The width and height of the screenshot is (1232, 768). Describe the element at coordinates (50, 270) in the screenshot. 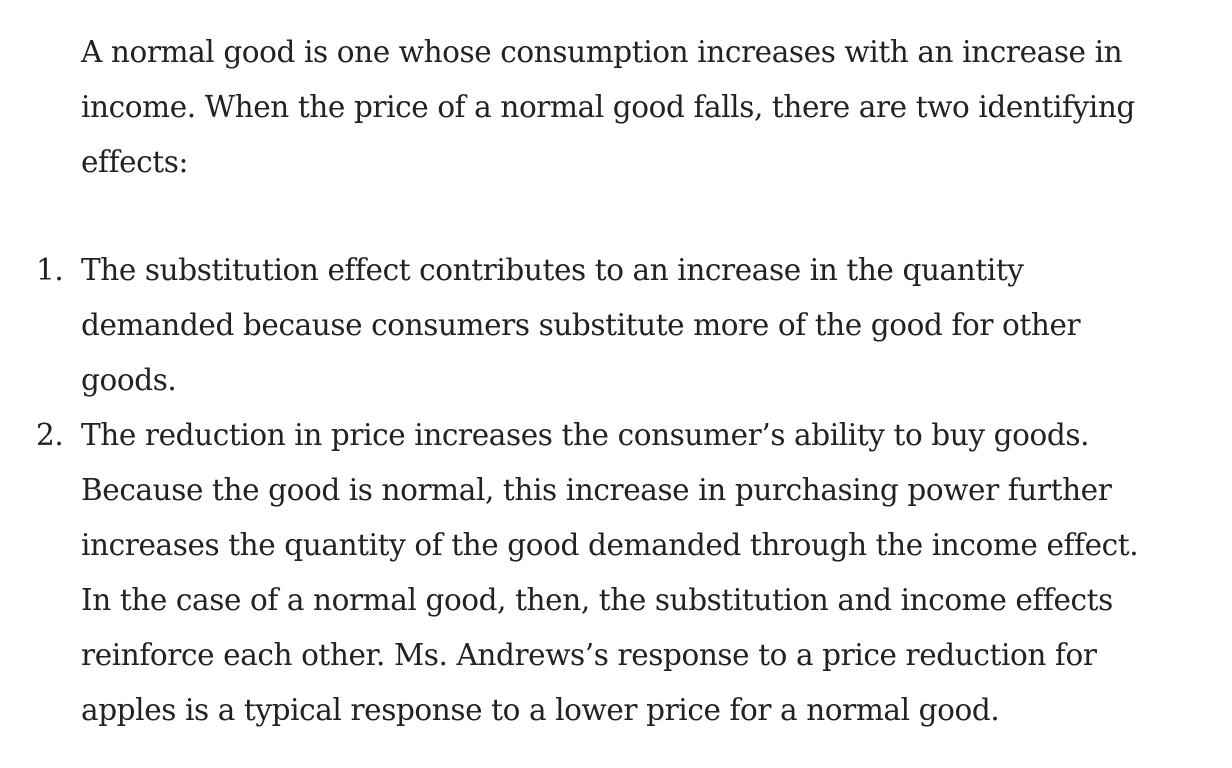

I see `list-item-number: 1.` at that location.